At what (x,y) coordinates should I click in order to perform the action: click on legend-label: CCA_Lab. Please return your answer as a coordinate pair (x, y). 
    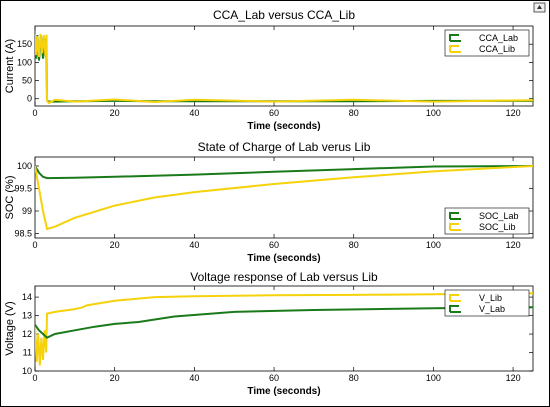
    Looking at the image, I should click on (498, 38).